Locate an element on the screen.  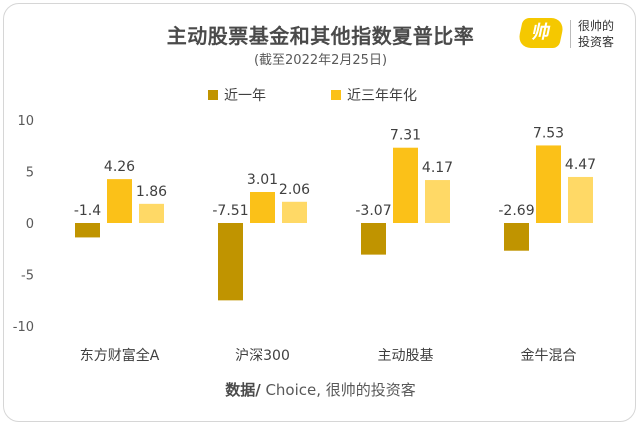
chart-title: 主动股票基金和其他指数夏普比率 is located at coordinates (320, 36).